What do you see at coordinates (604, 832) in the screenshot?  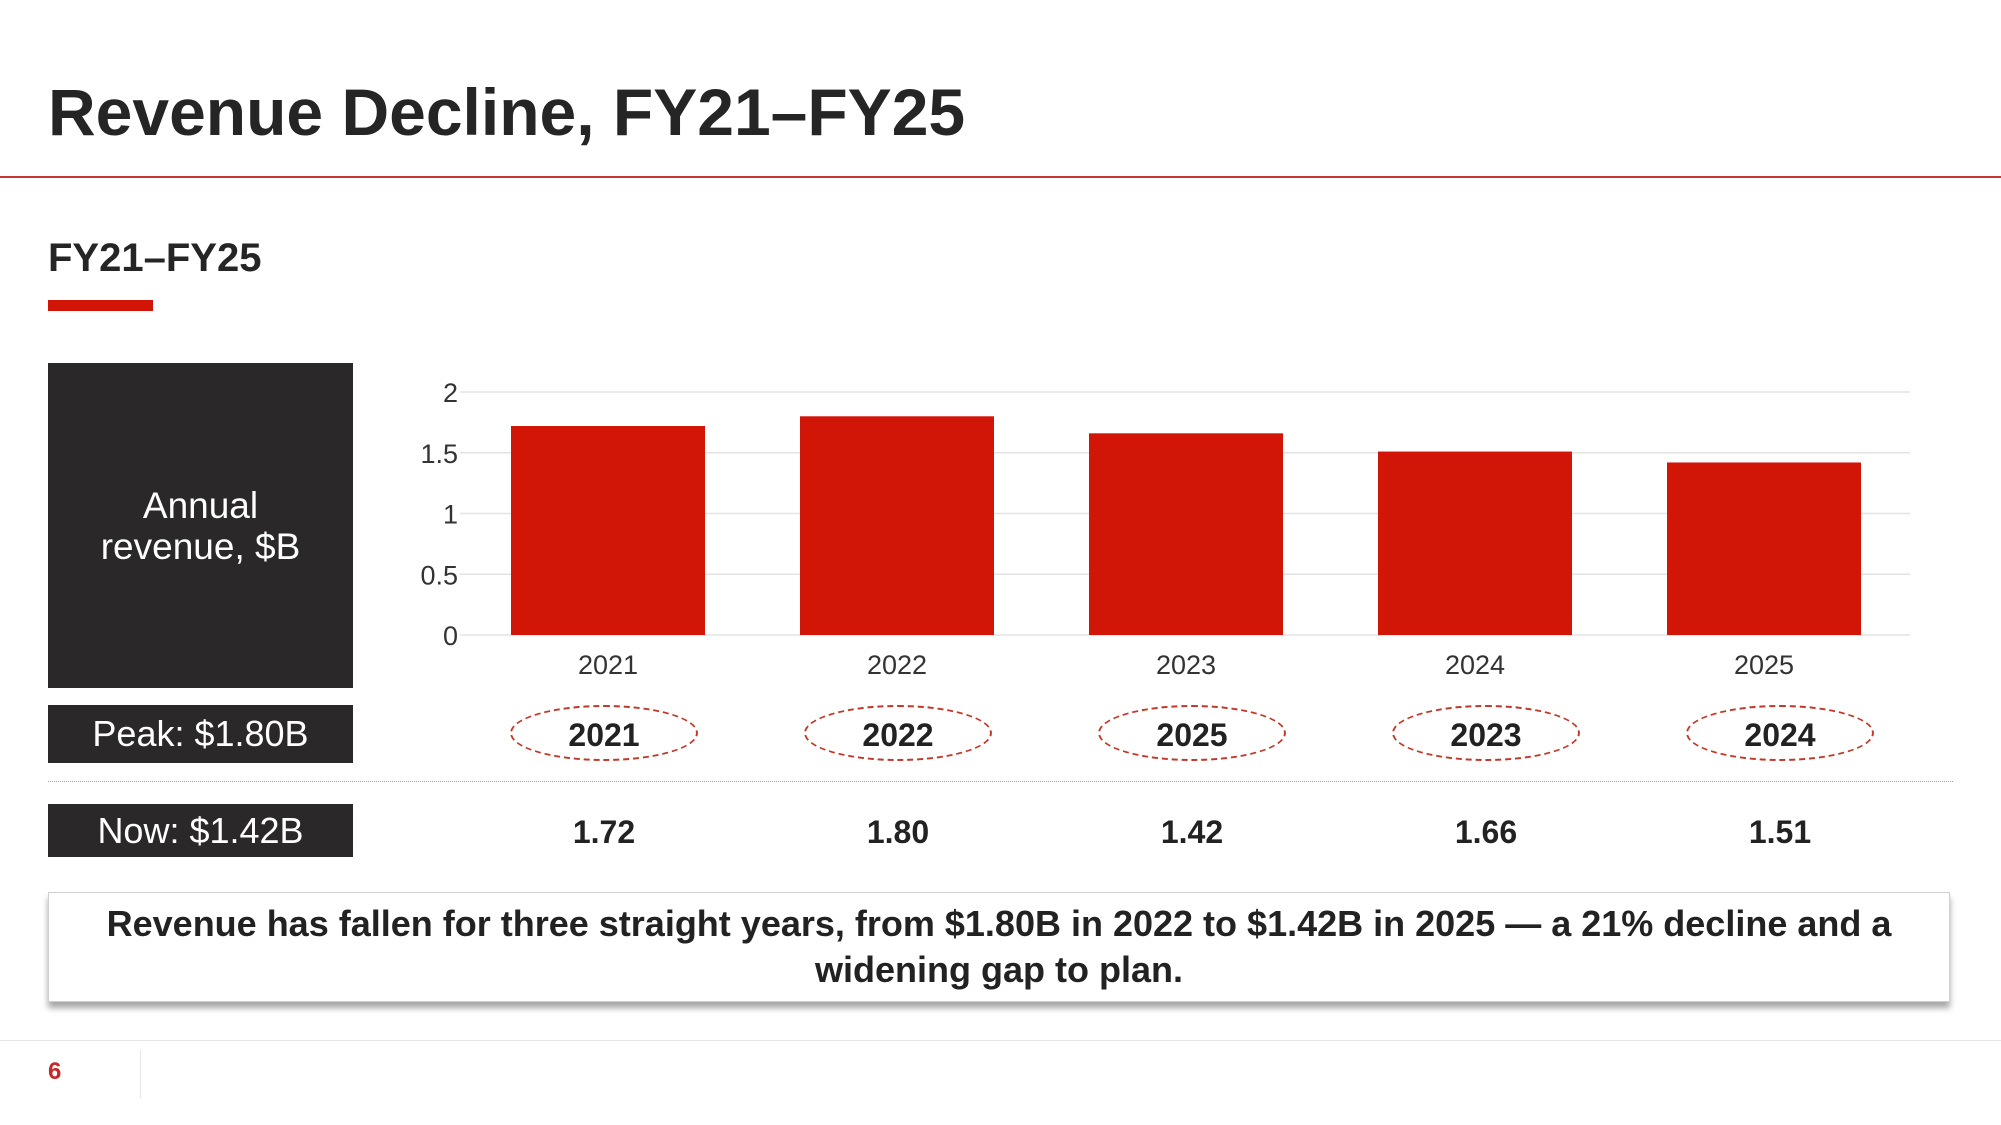 I see `value-label: 1.72` at bounding box center [604, 832].